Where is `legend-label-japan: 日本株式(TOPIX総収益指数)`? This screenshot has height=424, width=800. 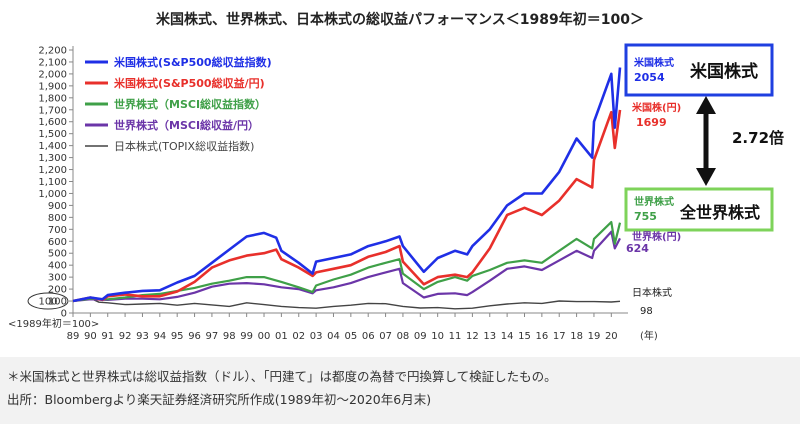 legend-label-japan: 日本株式(TOPIX総収益指数) is located at coordinates (184, 146).